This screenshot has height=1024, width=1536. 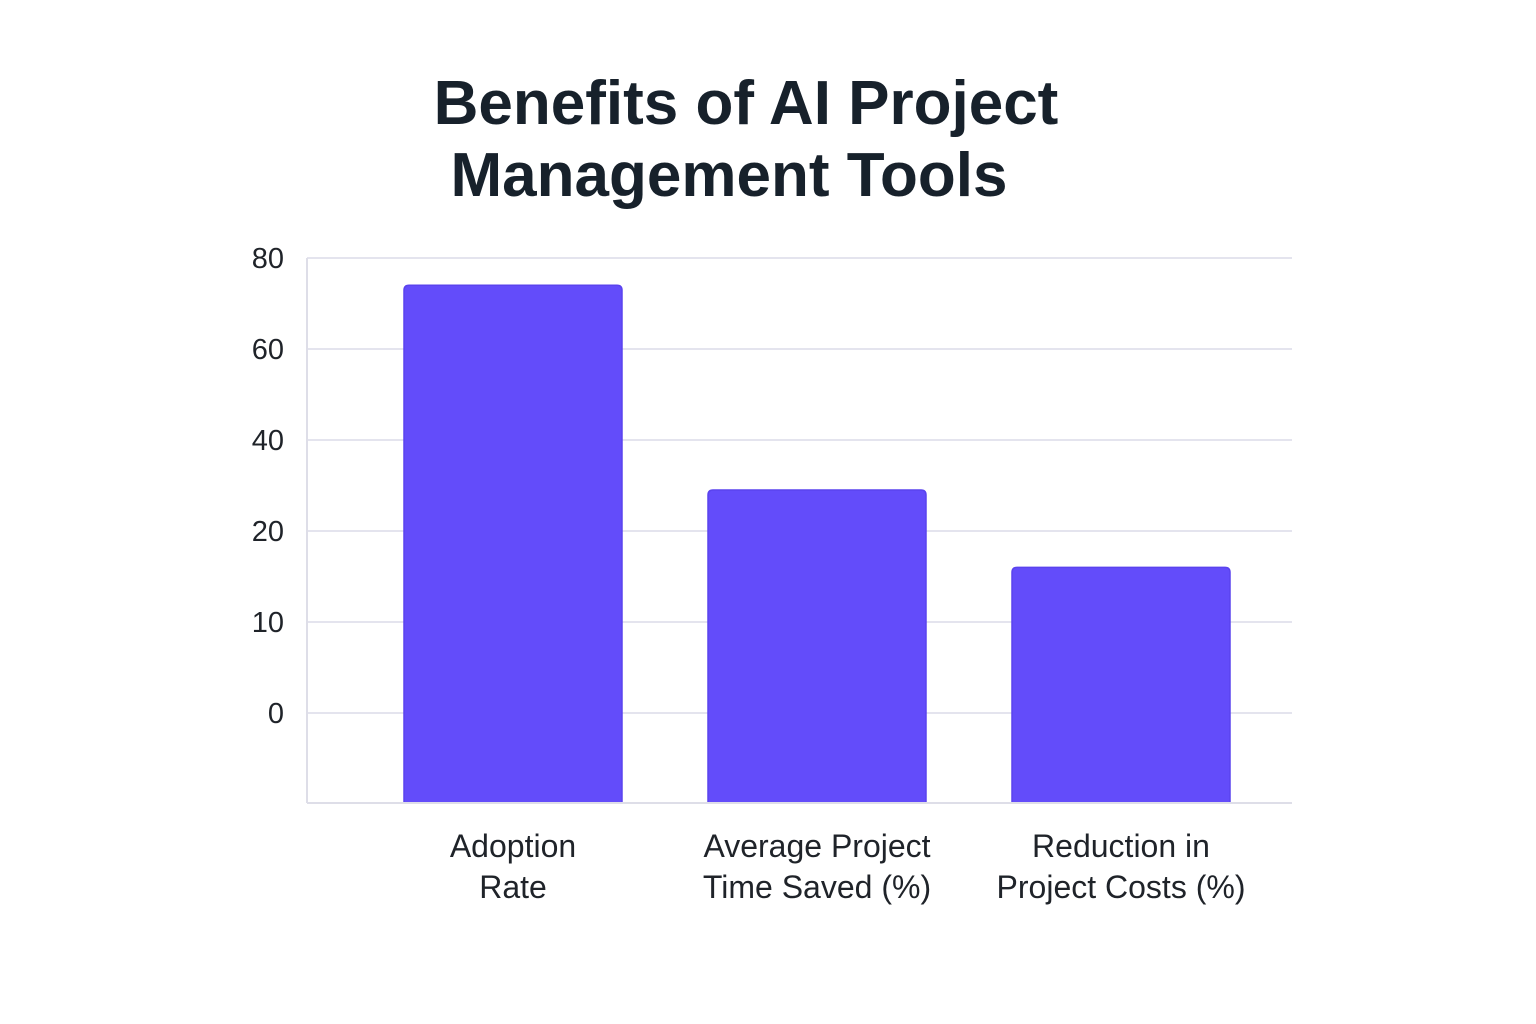 I want to click on x-category-label-line: Project Costs (%), so click(x=1121, y=887).